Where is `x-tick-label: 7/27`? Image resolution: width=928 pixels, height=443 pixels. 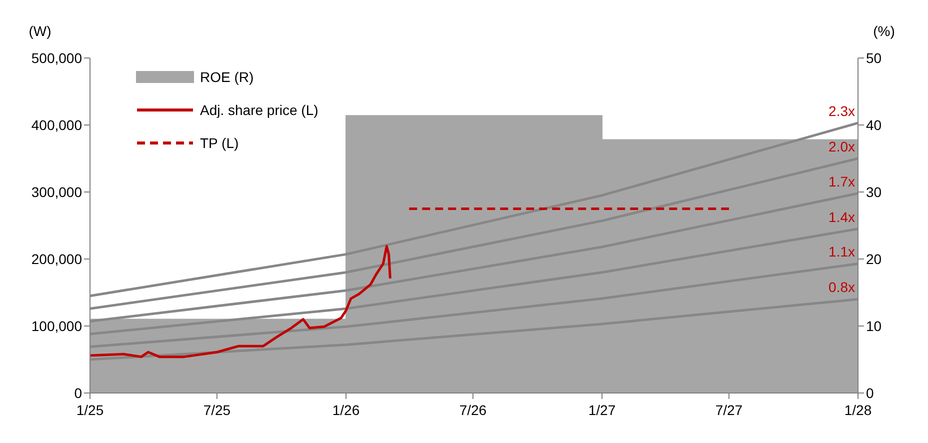 x-tick-label: 7/27 is located at coordinates (729, 410).